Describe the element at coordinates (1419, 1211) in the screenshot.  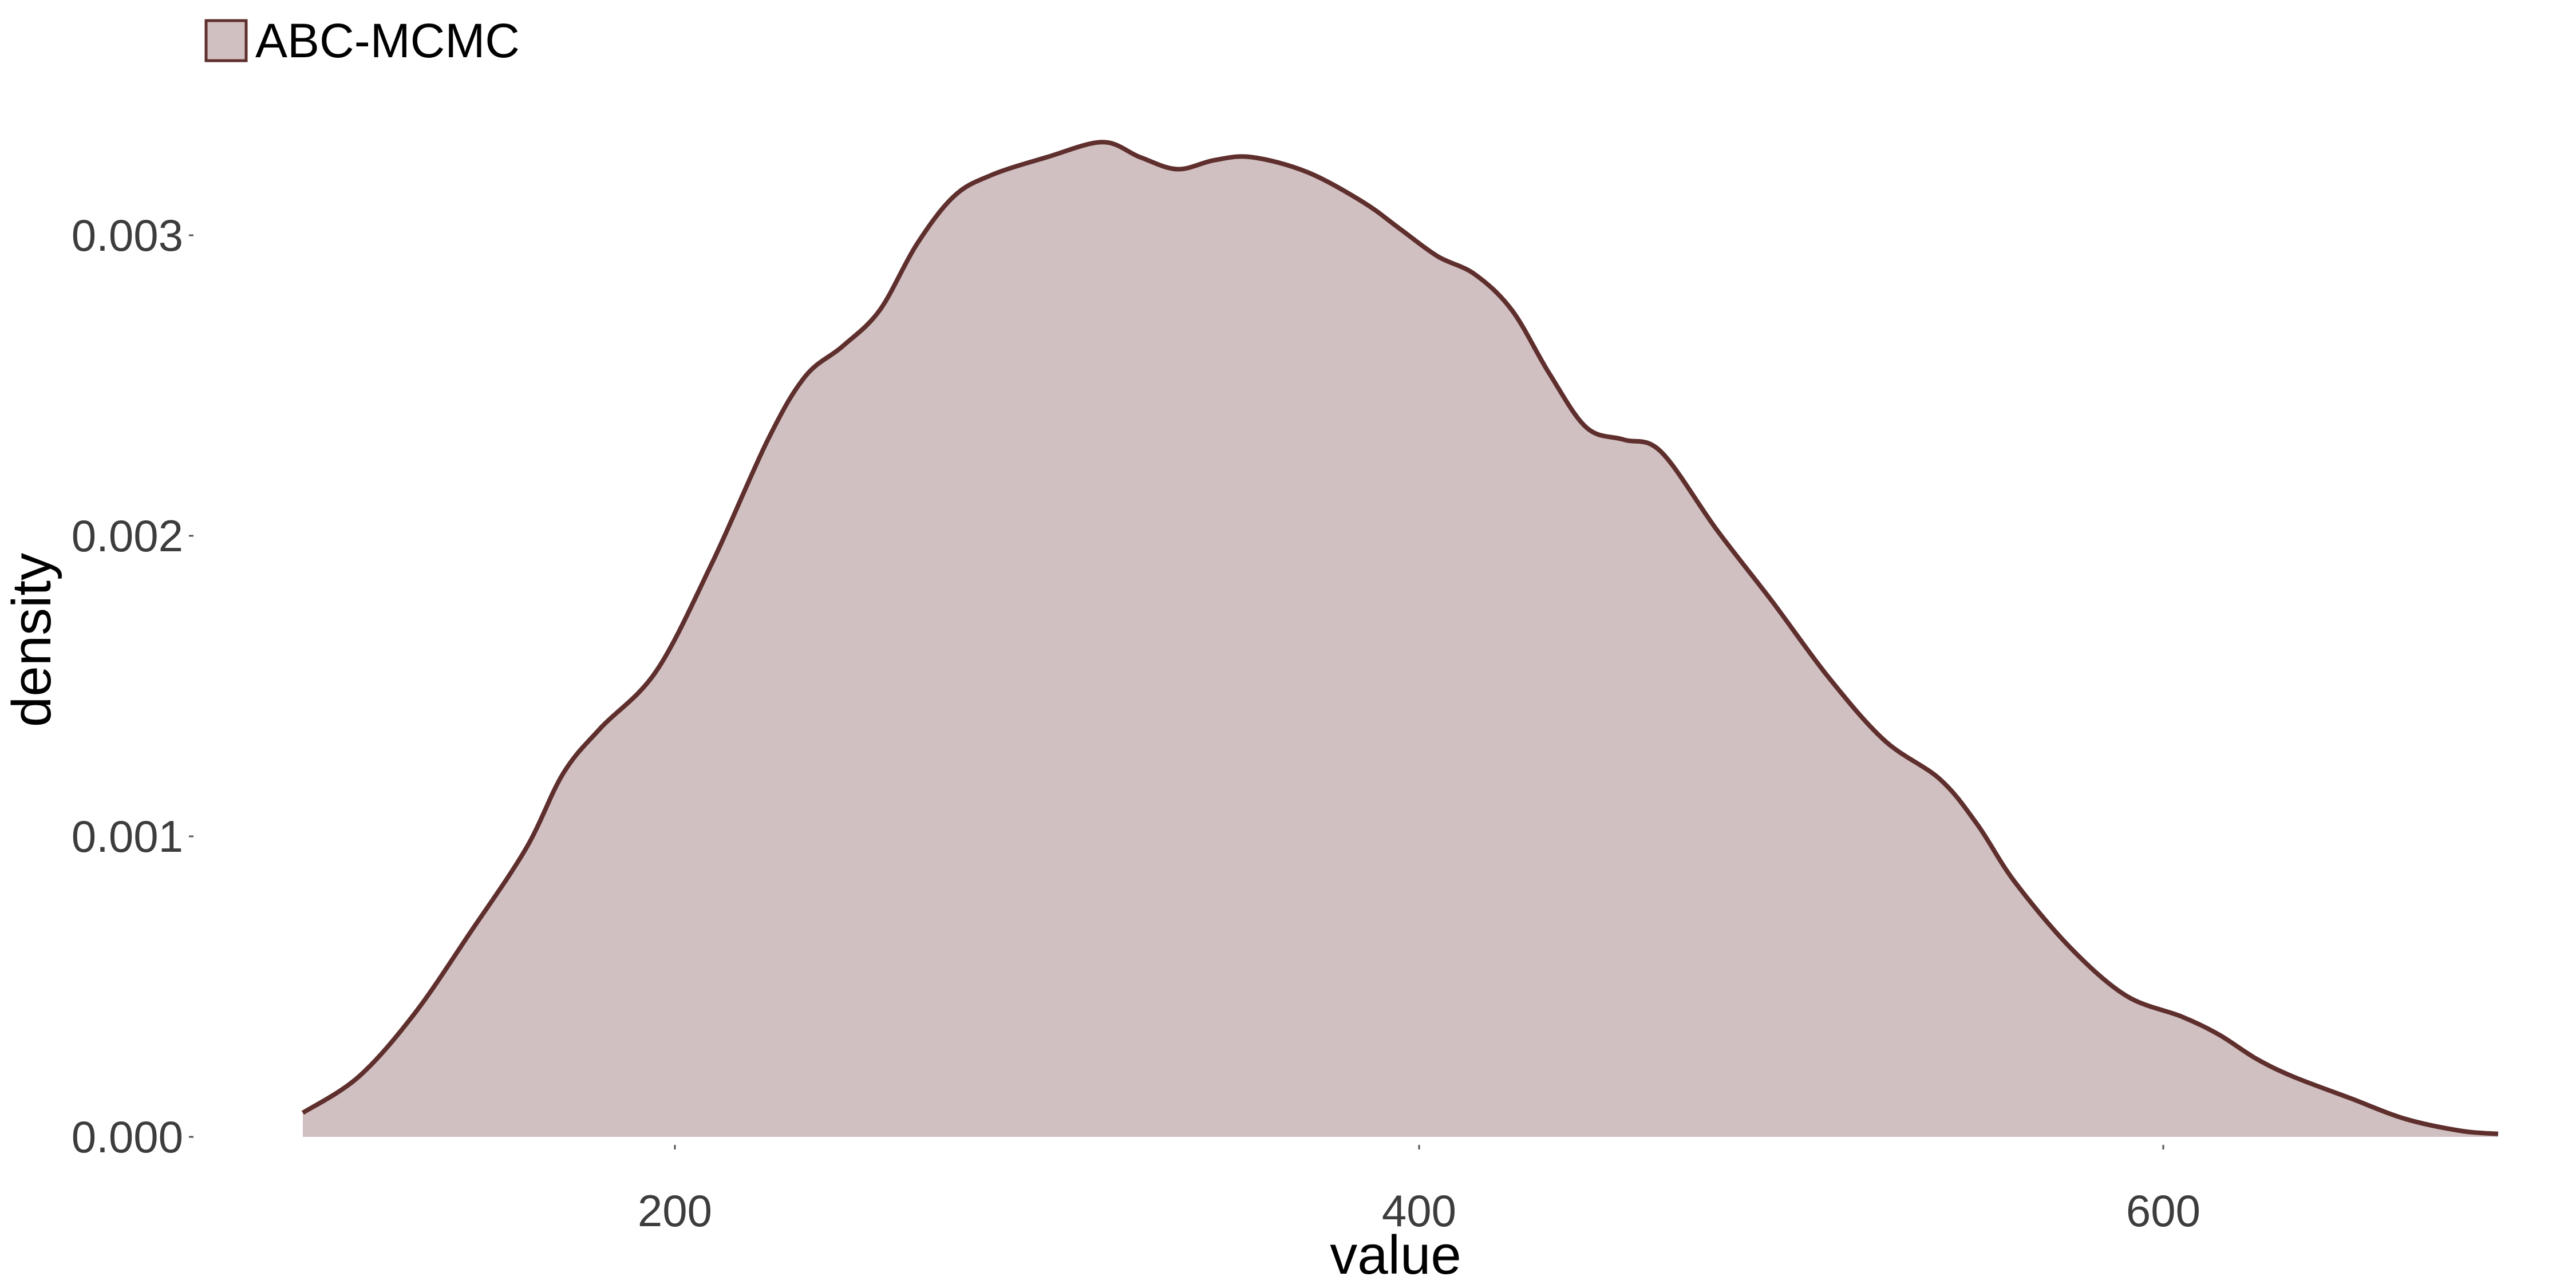
I see `x-tick-label: 400` at that location.